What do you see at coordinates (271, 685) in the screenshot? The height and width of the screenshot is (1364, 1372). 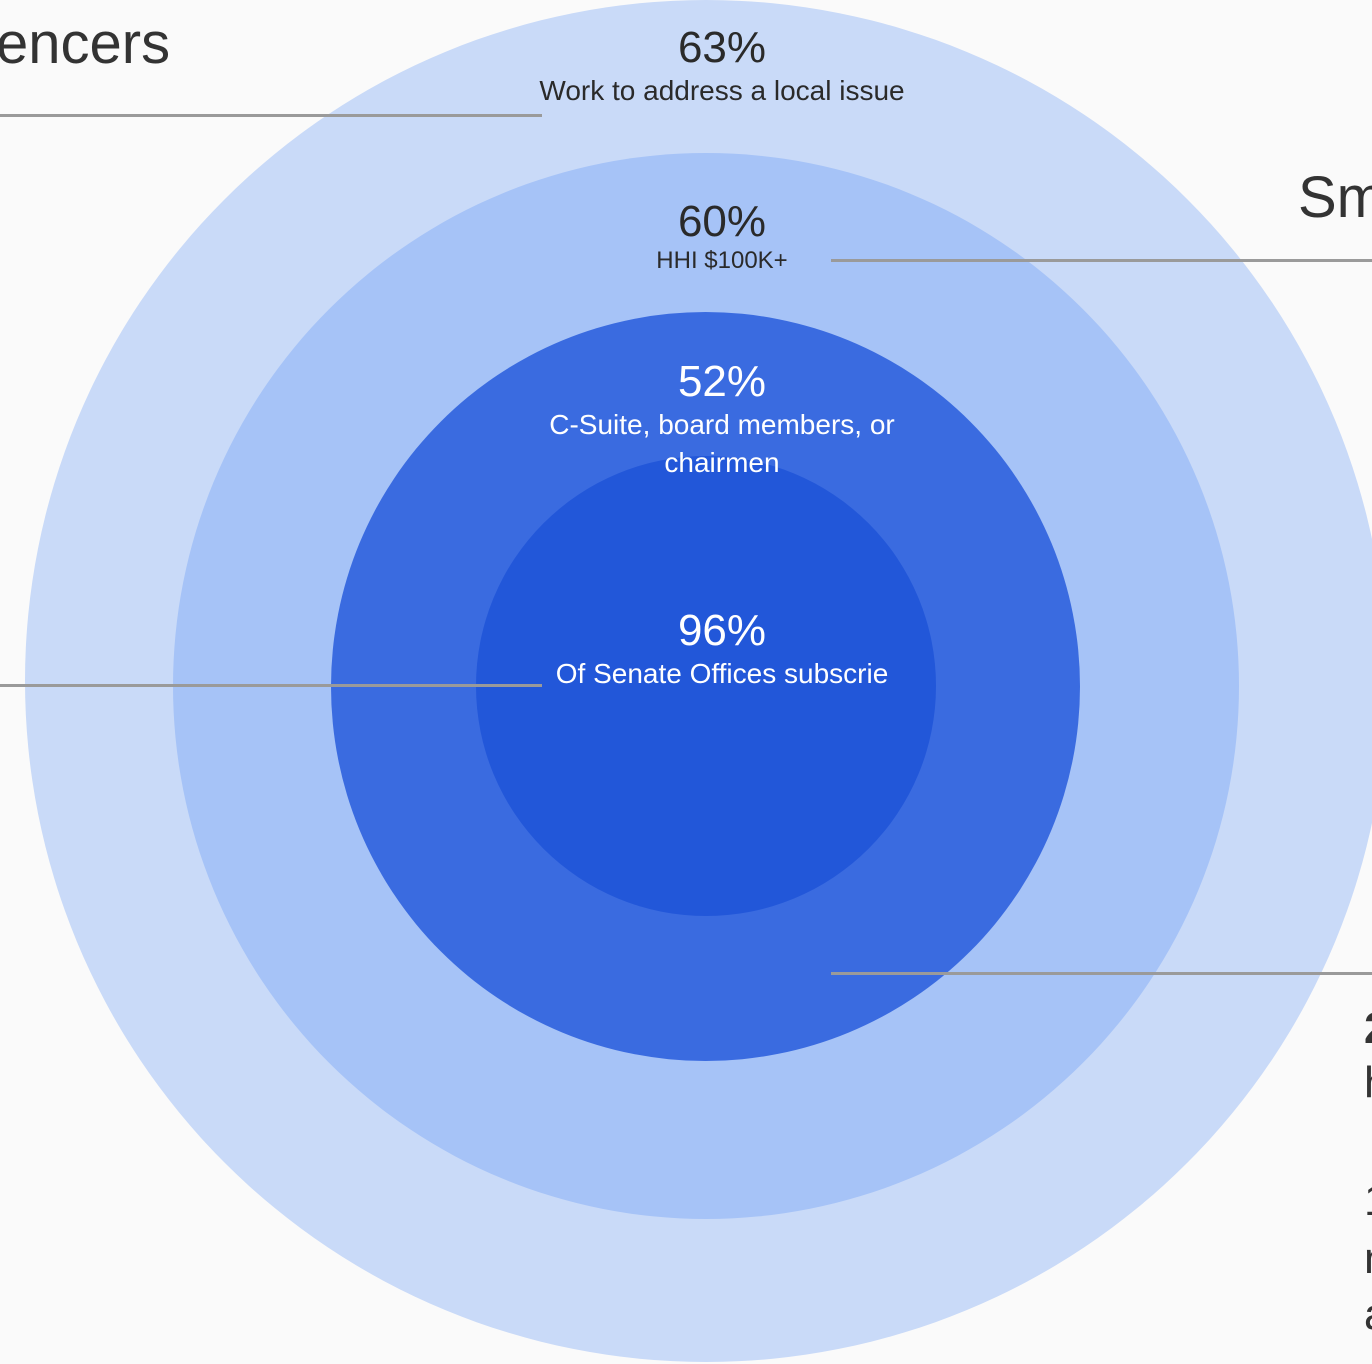 I see `leader-line-mid-left` at bounding box center [271, 685].